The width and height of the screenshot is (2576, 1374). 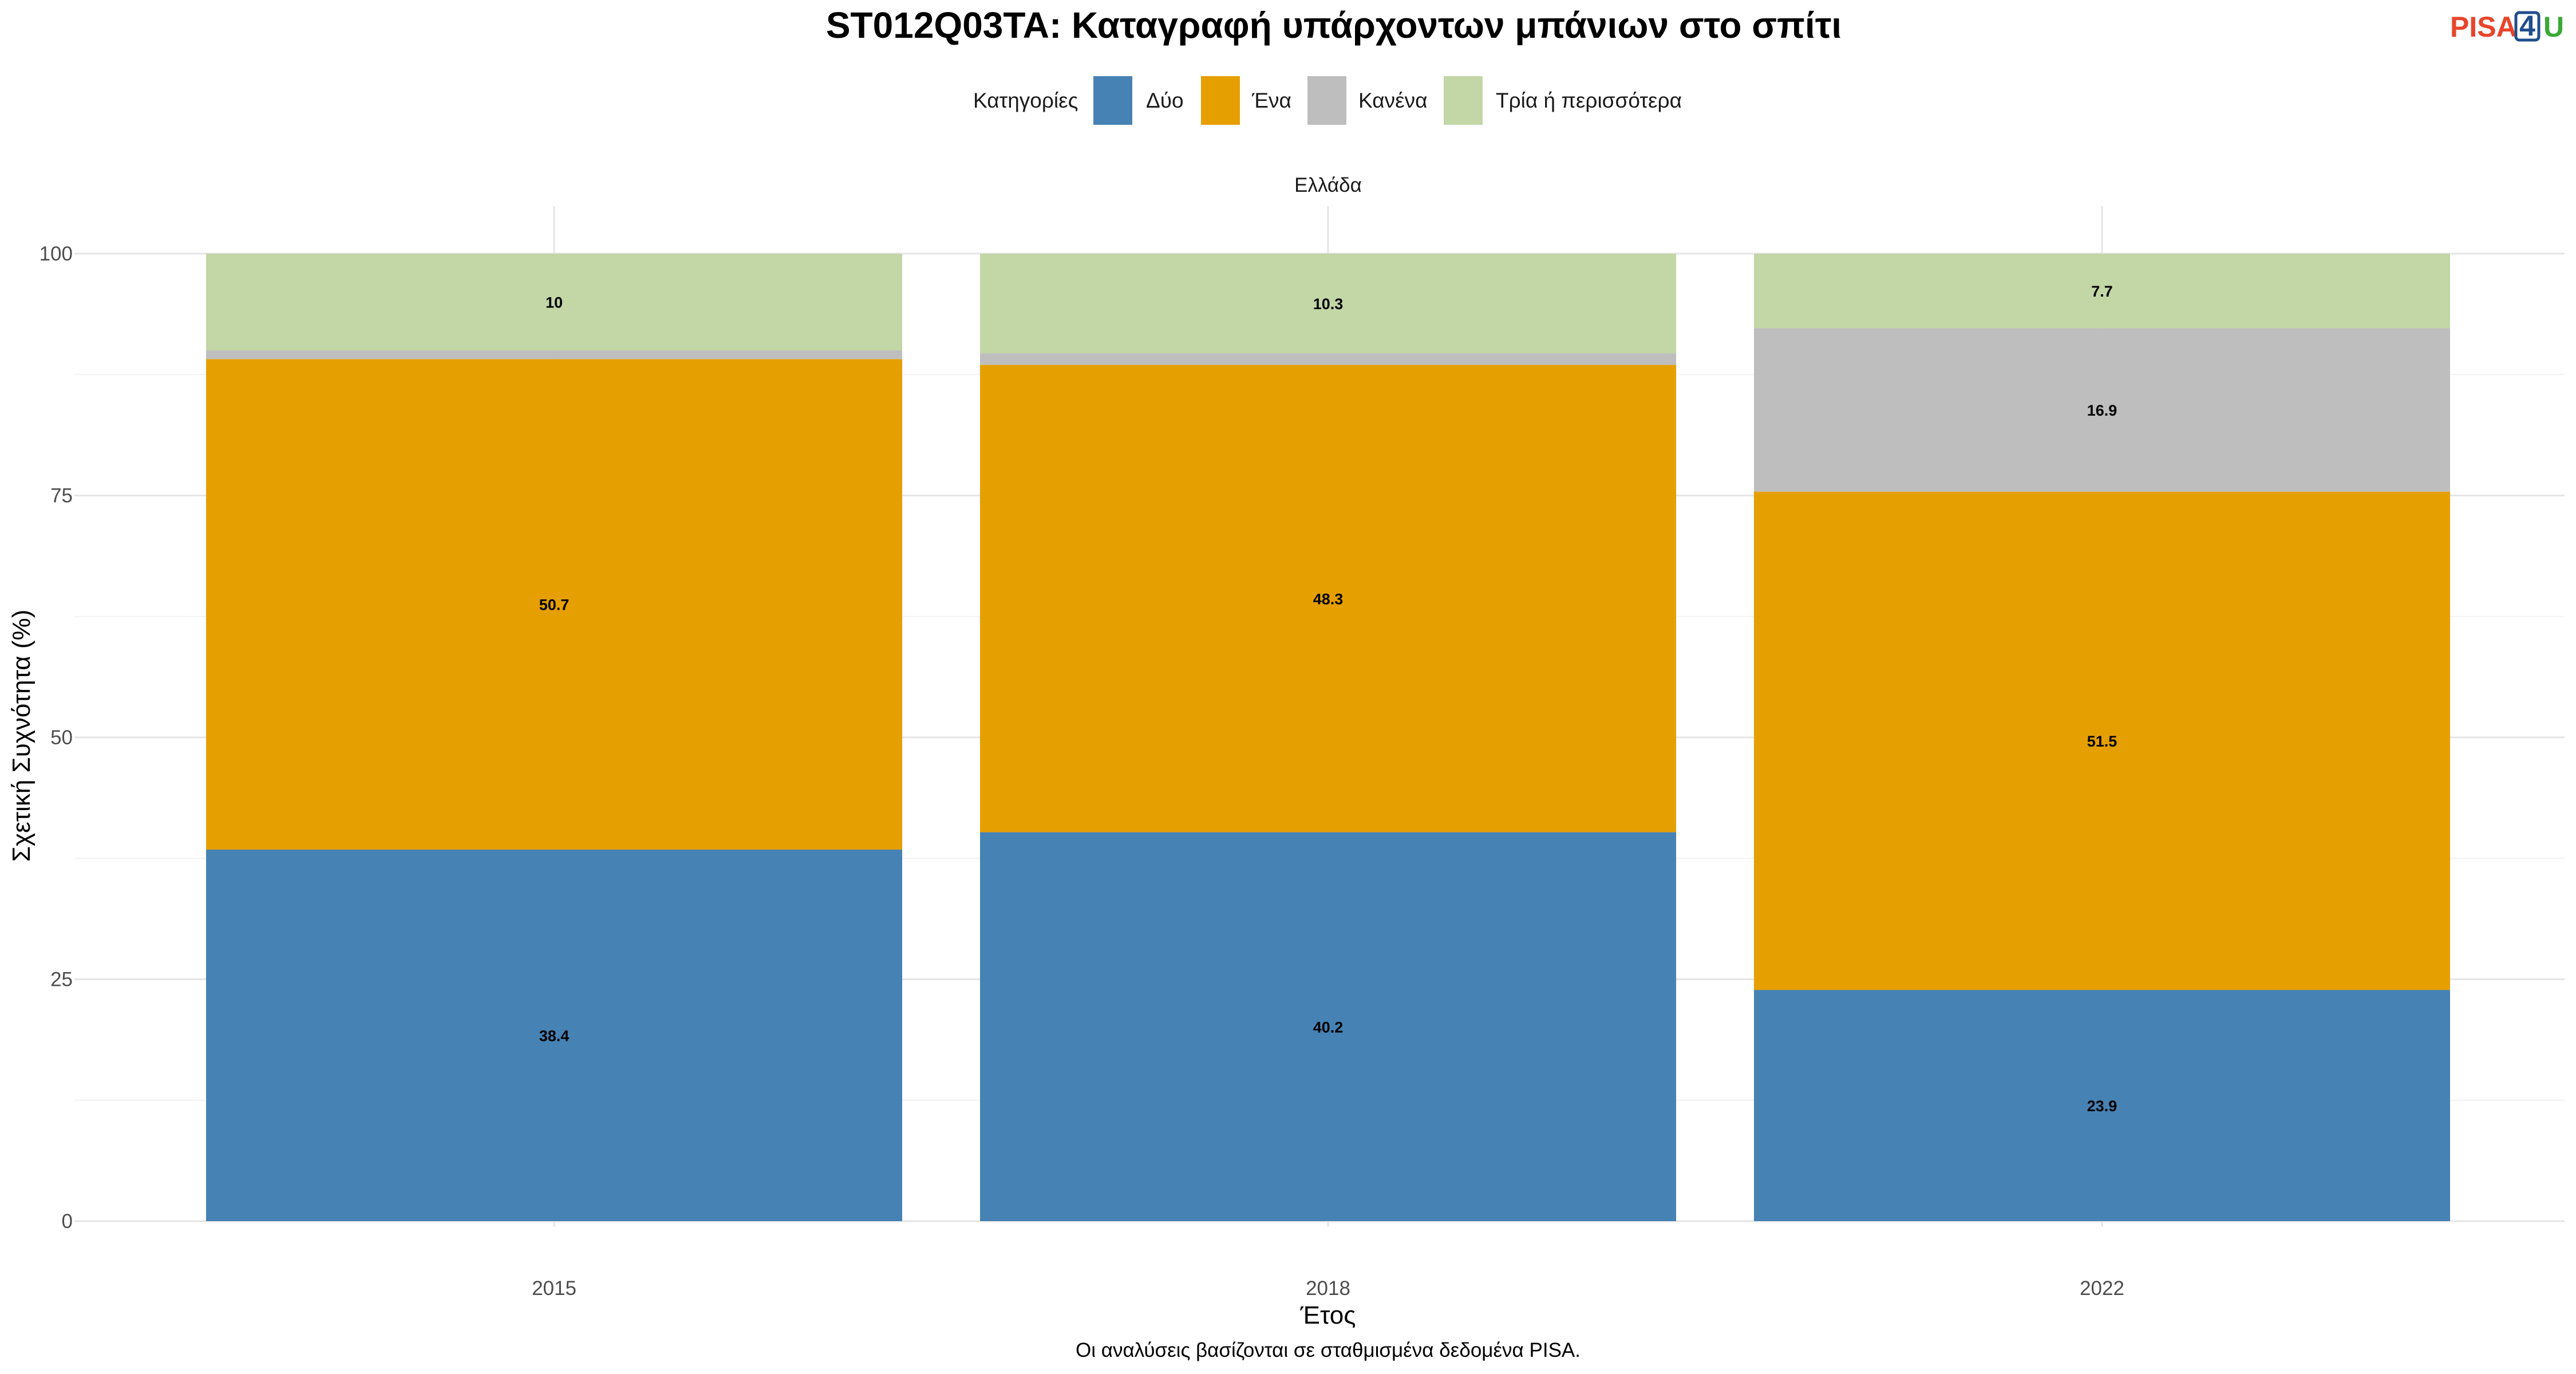 What do you see at coordinates (1025, 100) in the screenshot?
I see `legend-title: Κατηγορίες` at bounding box center [1025, 100].